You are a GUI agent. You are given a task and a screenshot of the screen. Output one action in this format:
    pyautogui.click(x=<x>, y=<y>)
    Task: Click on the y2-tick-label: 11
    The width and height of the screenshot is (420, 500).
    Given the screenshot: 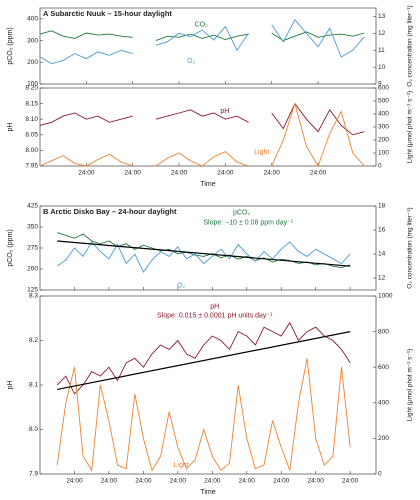 What is the action you would take?
    pyautogui.click(x=381, y=50)
    